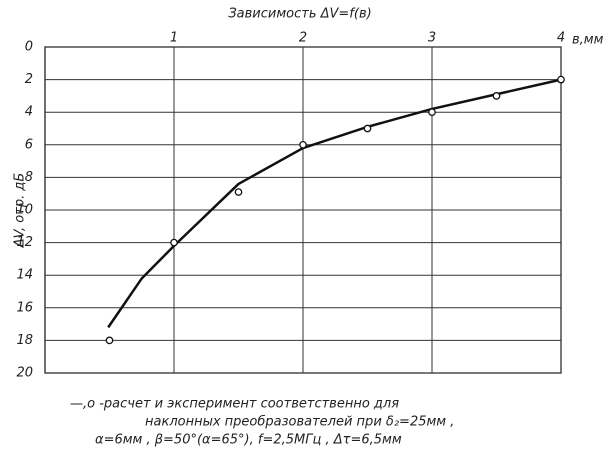  Describe the element at coordinates (588, 40) in the screenshot. I see `x-axis-label: в,мм` at that location.